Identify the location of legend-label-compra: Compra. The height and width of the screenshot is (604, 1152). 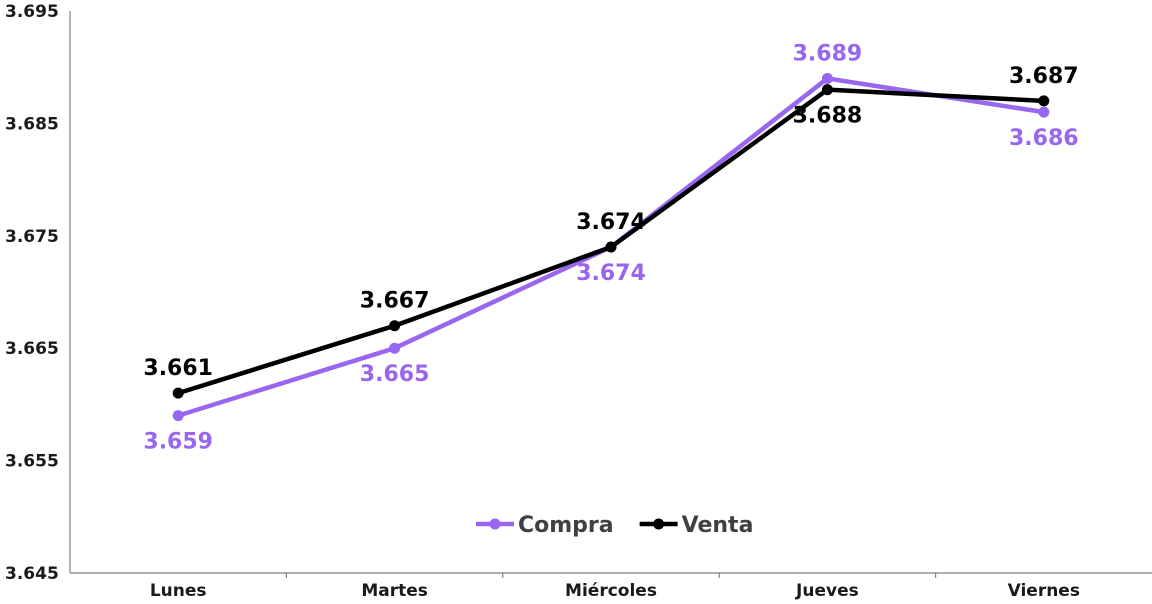
(566, 525).